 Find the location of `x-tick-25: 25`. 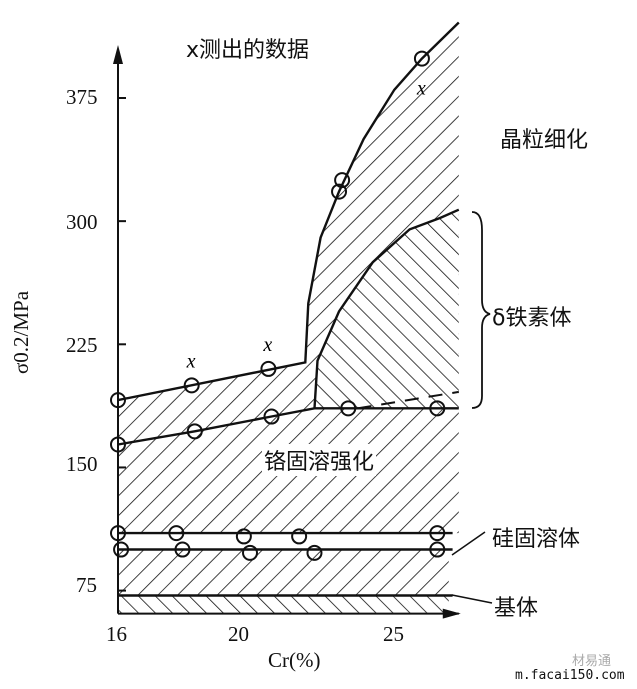

x-tick-25: 25 is located at coordinates (393, 634).